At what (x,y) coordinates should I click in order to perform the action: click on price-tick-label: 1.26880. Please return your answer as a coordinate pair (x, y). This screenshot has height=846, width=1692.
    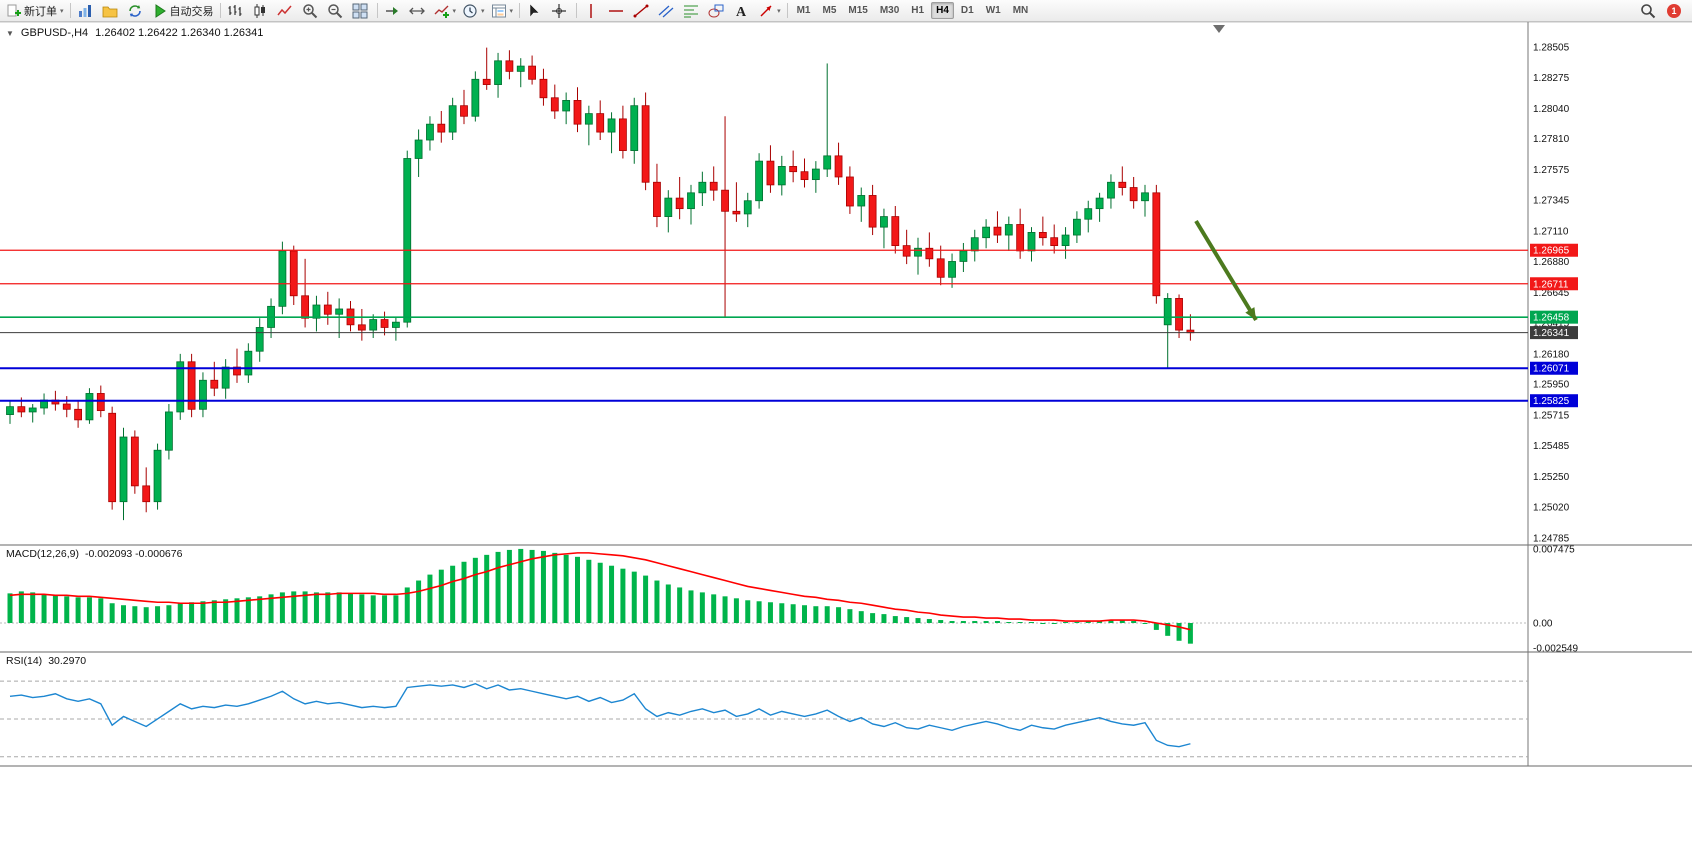
    Looking at the image, I should click on (1551, 262).